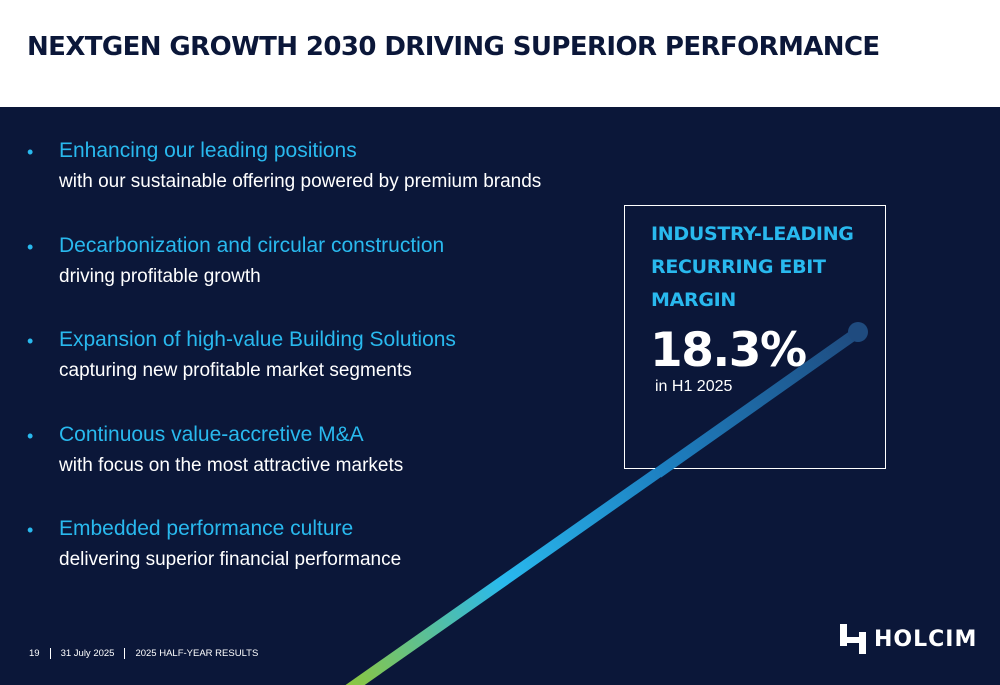 This screenshot has width=1000, height=685. What do you see at coordinates (211, 434) in the screenshot?
I see `bullet-heading: Continuous value-accretive M&A` at bounding box center [211, 434].